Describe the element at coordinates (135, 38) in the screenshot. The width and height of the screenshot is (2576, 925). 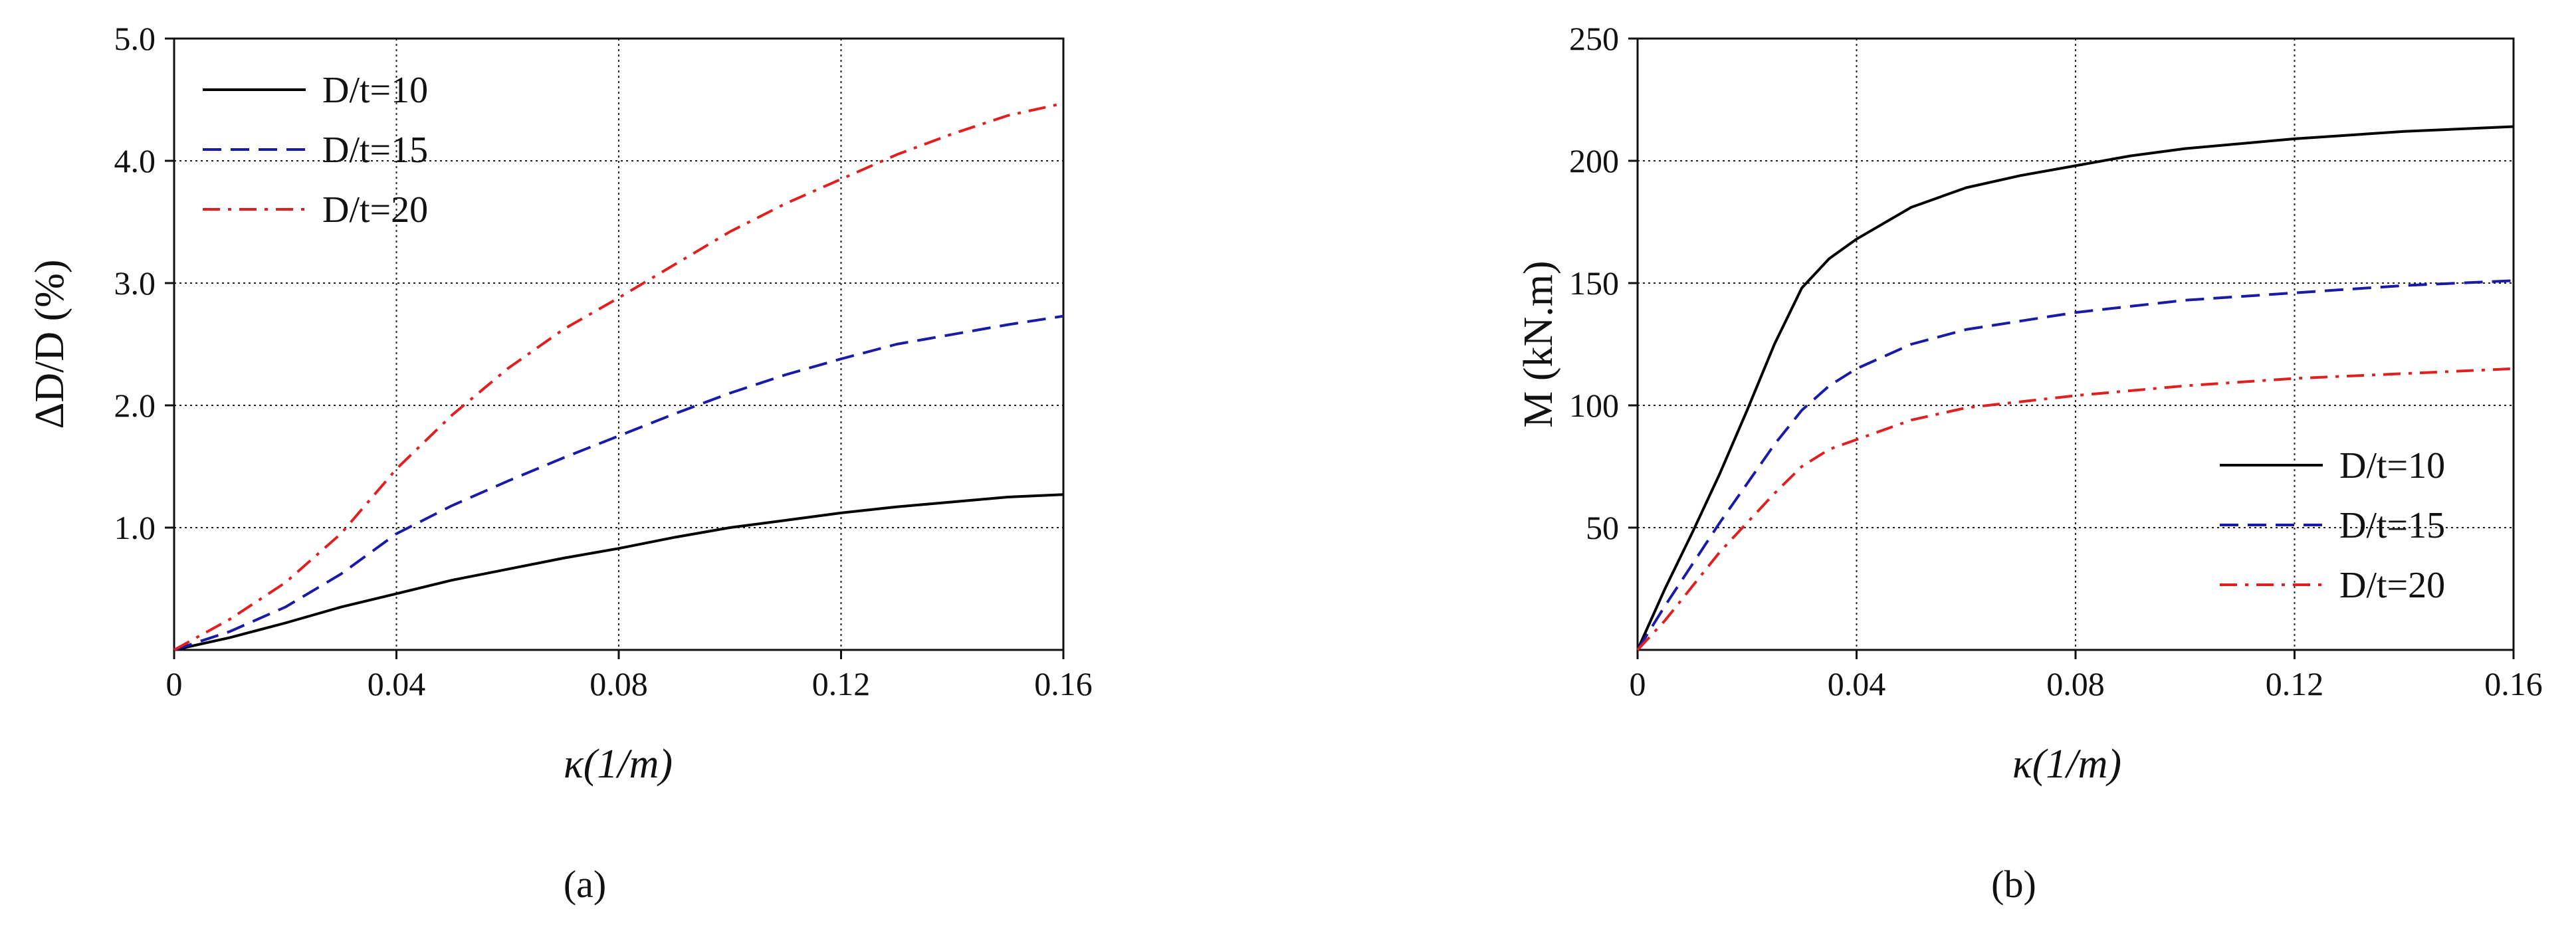
I see `panel-a-y-tick-label: 5.0` at that location.